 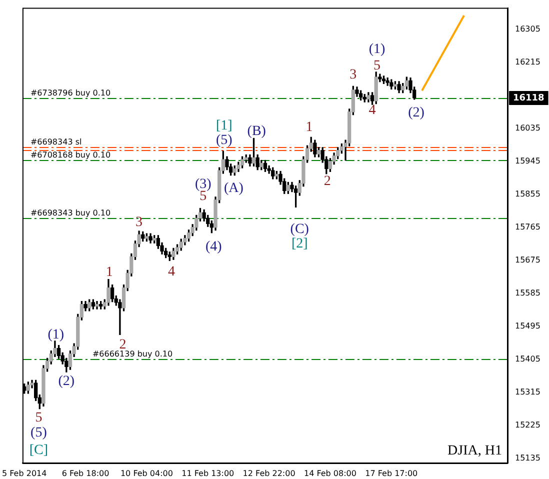 I want to click on annotation: (4), so click(x=213, y=246).